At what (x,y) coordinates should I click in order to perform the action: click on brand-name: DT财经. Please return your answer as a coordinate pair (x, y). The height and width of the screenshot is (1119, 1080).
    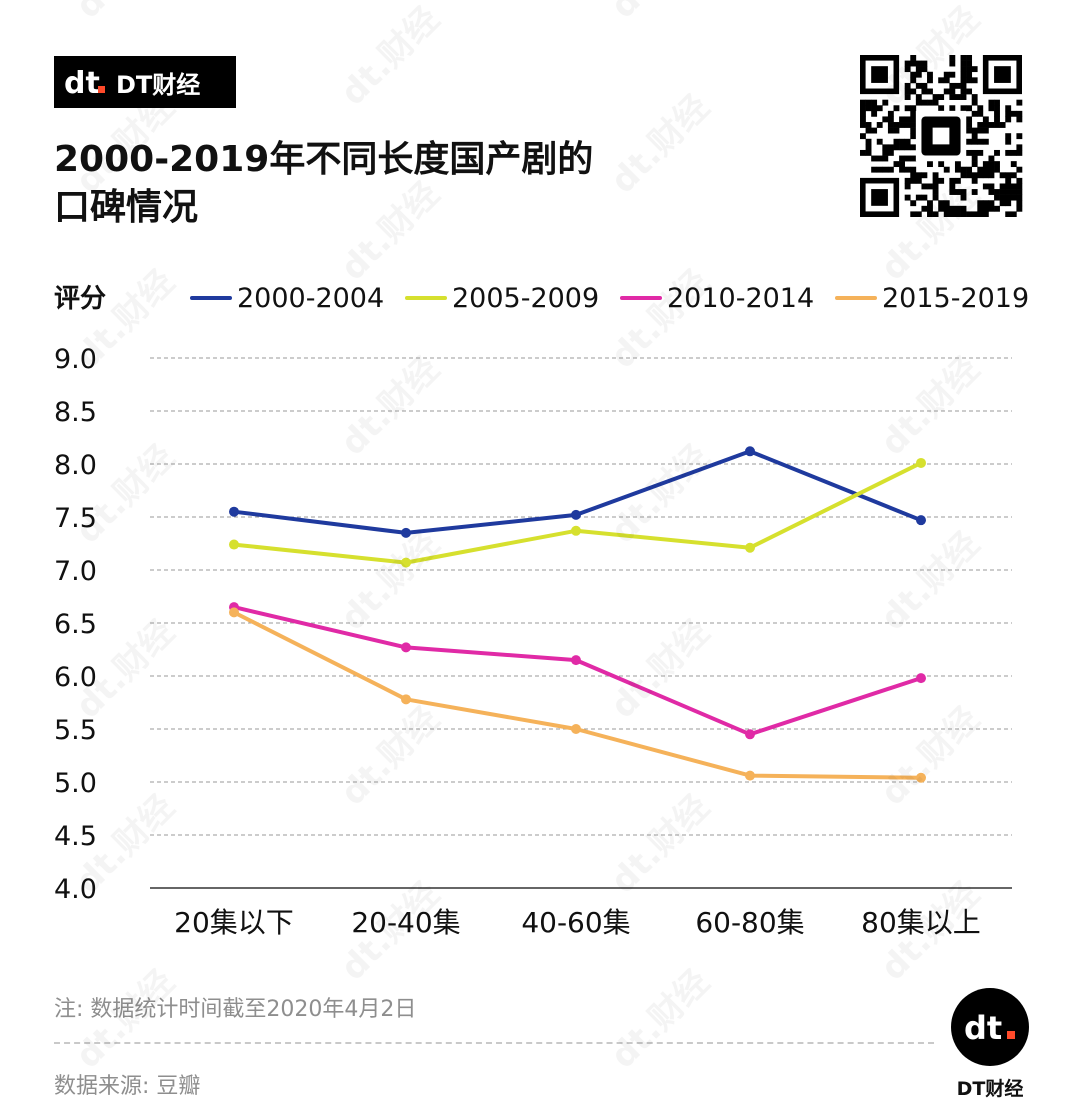
    Looking at the image, I should click on (158, 84).